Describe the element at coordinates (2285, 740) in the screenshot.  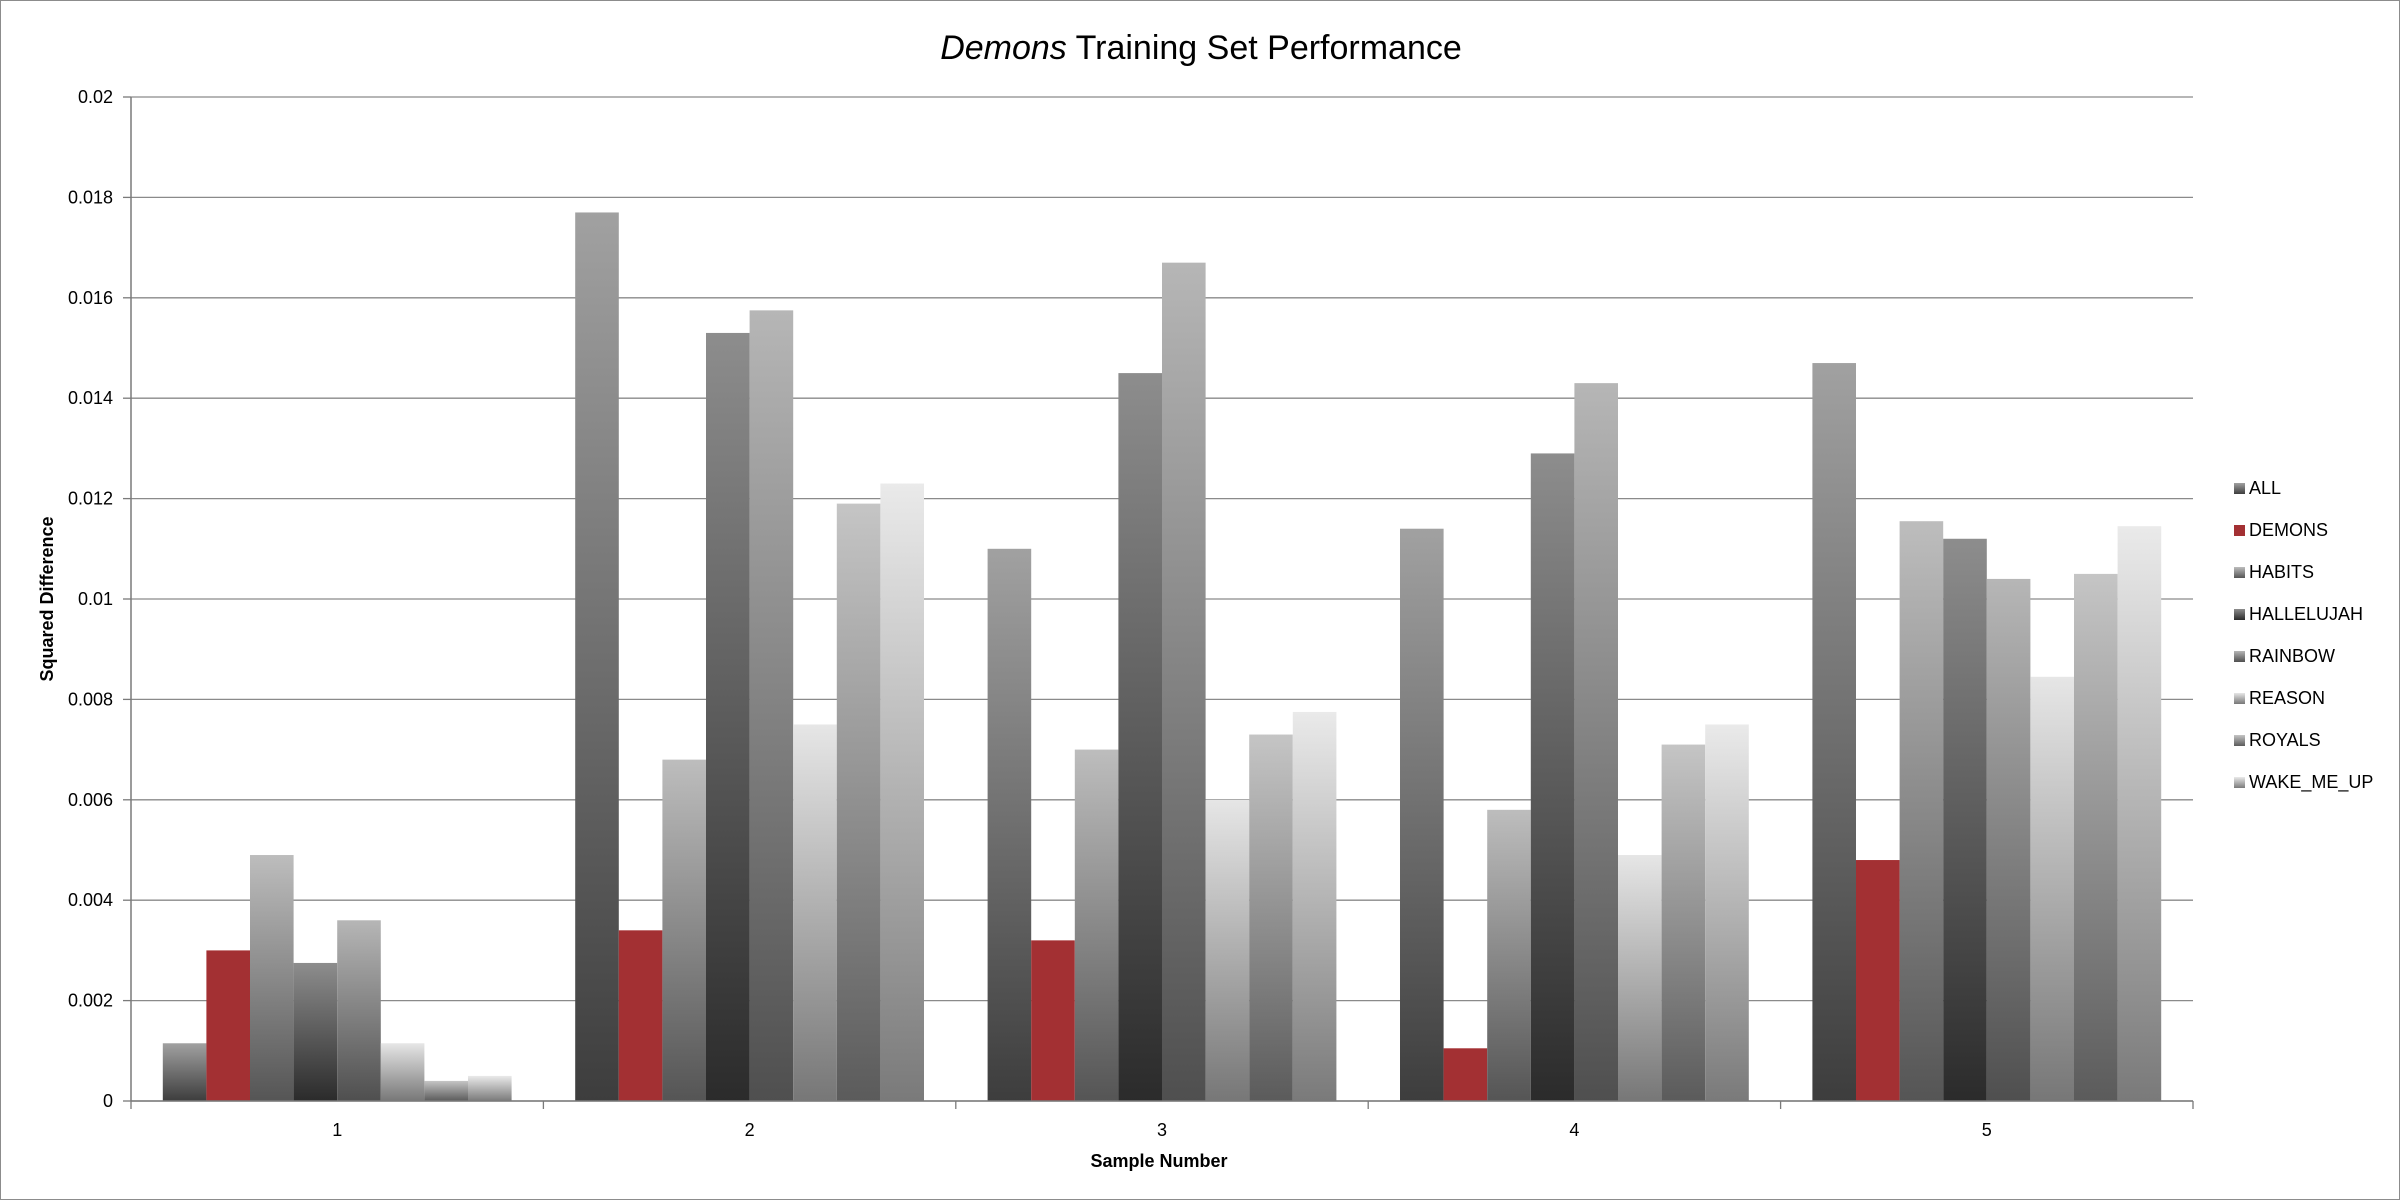
I see `legend-label: ROYALS` at that location.